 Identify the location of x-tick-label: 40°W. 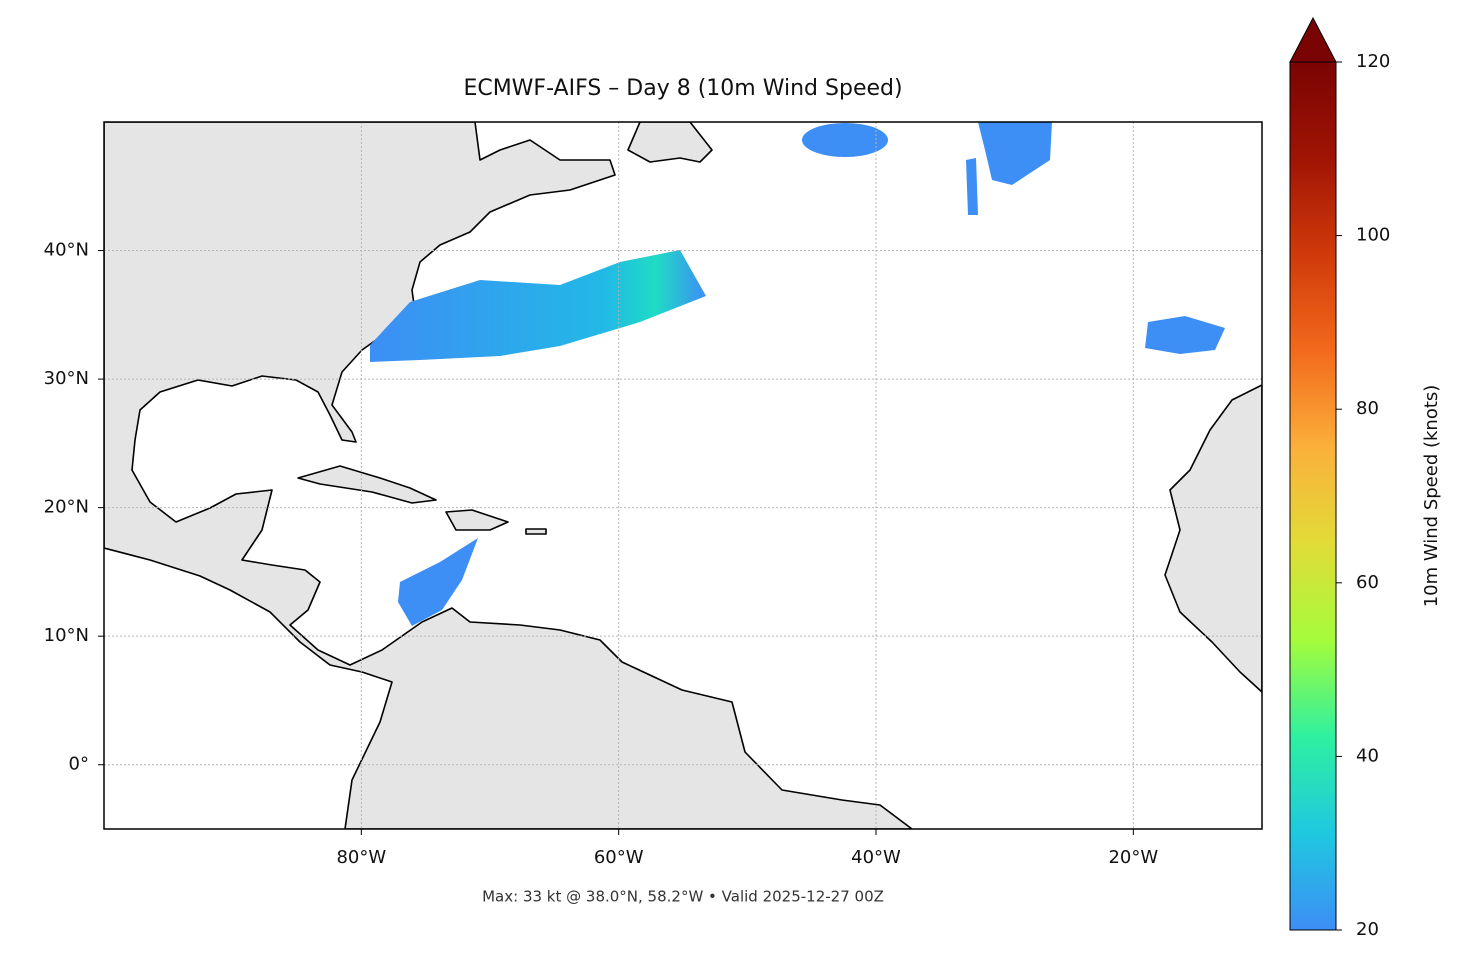
(876, 857).